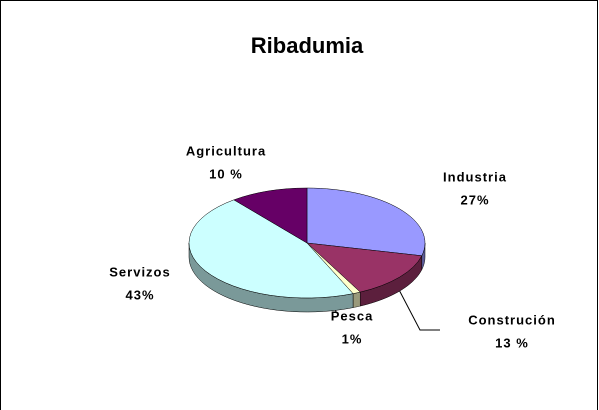 This screenshot has height=410, width=599. What do you see at coordinates (474, 199) in the screenshot?
I see `slice-value-label: 27%` at bounding box center [474, 199].